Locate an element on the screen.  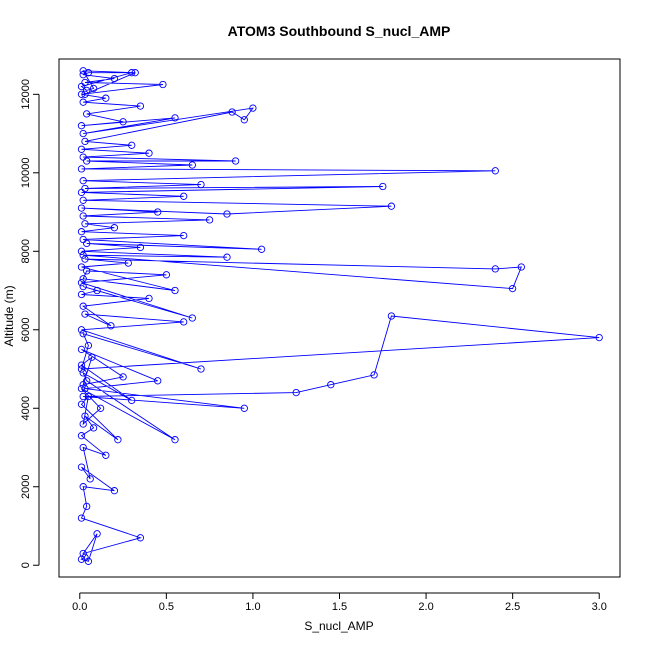
y-tick-label: 0 is located at coordinates (26, 565).